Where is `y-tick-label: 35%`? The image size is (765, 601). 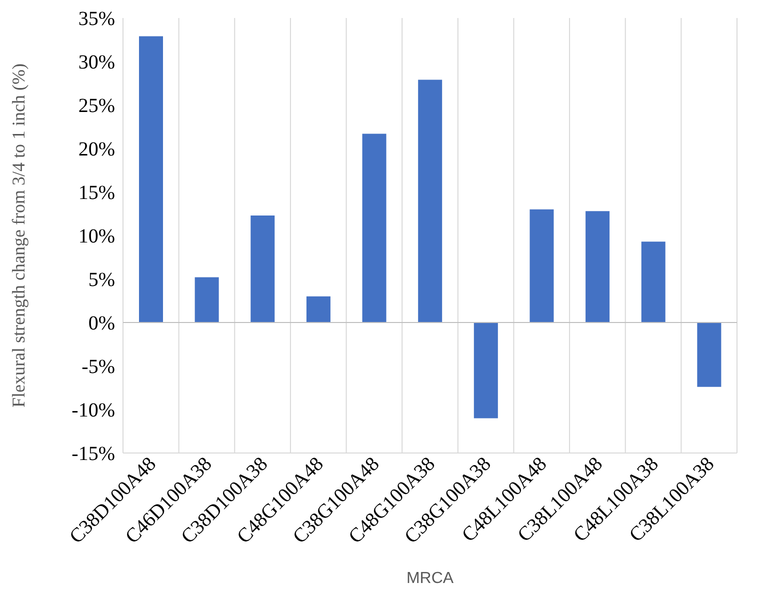 y-tick-label: 35% is located at coordinates (96, 19).